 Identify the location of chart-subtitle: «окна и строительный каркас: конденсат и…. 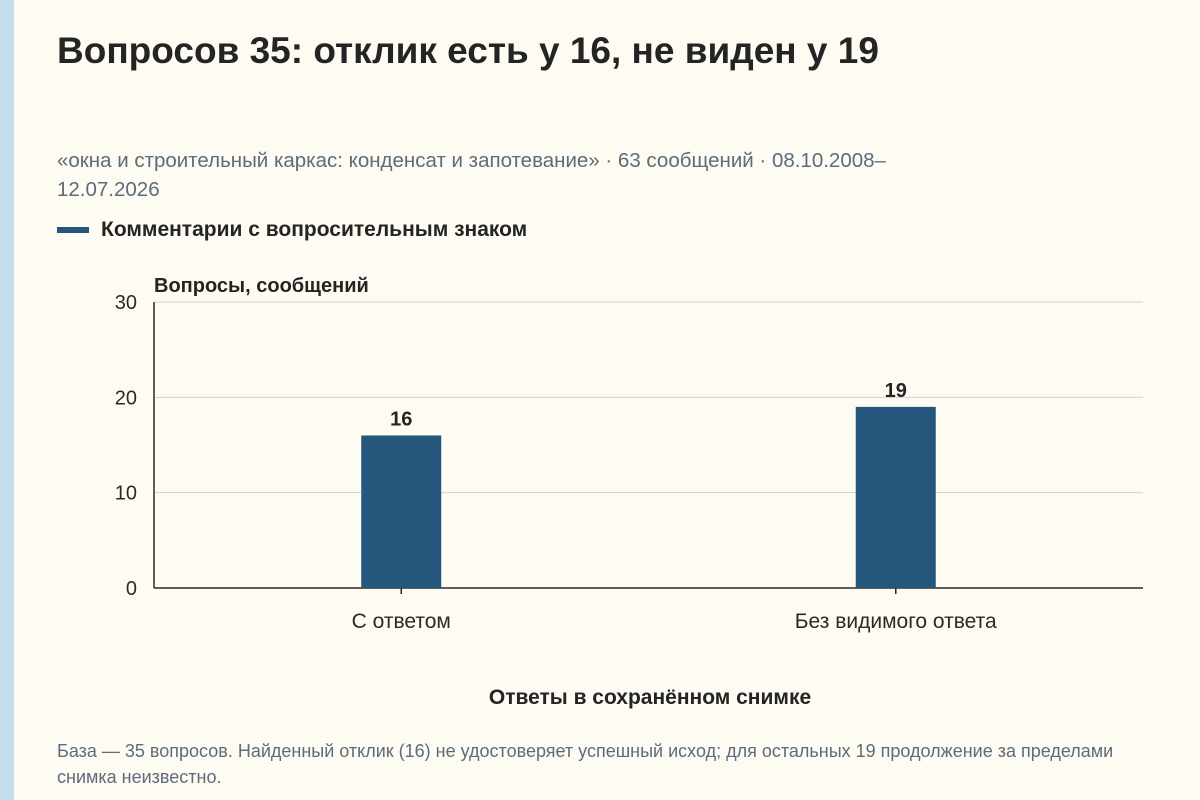
(471, 175).